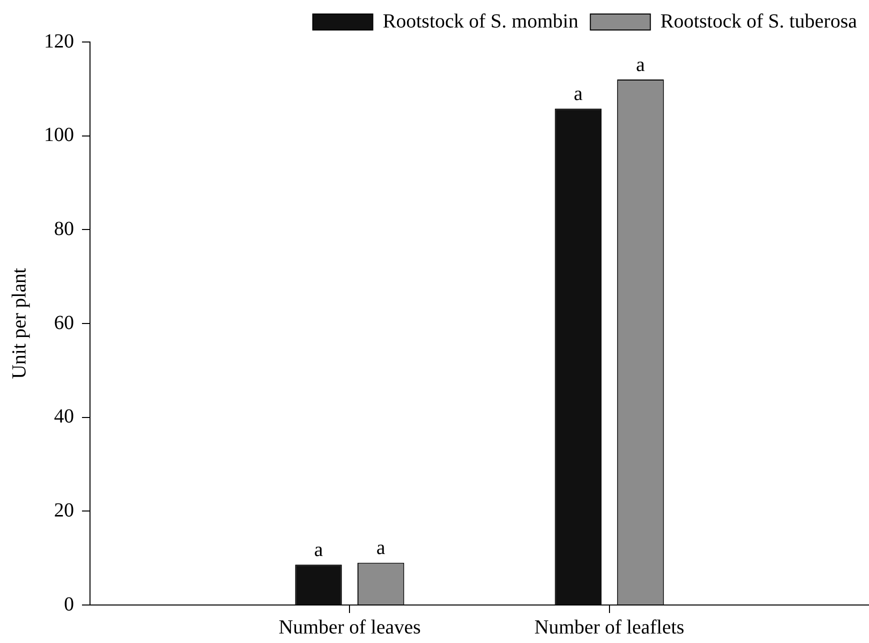  Describe the element at coordinates (59, 41) in the screenshot. I see `y-tick-label: 120` at that location.